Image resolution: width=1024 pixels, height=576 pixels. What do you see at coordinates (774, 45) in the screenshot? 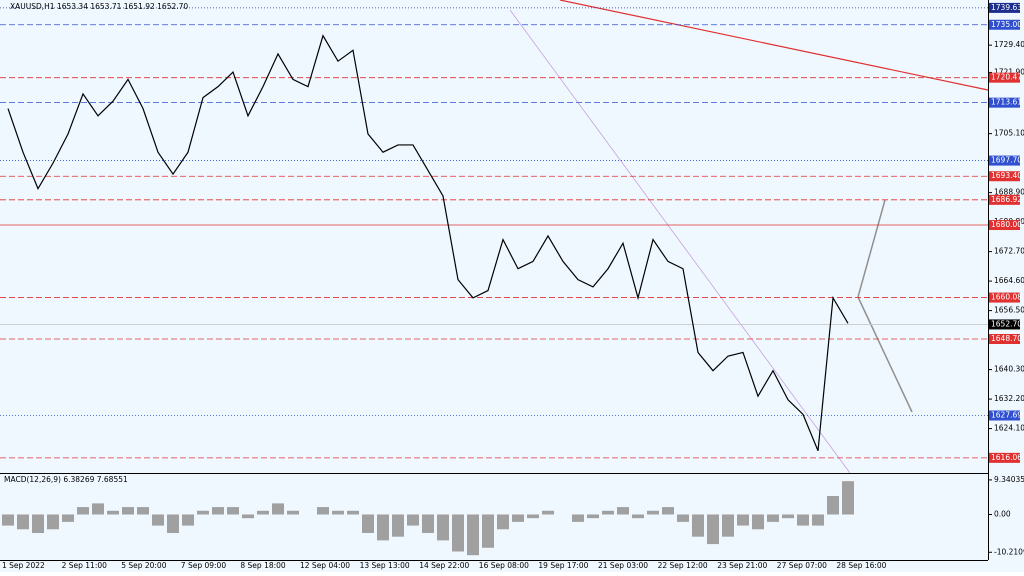
I see `trend-line` at bounding box center [774, 45].